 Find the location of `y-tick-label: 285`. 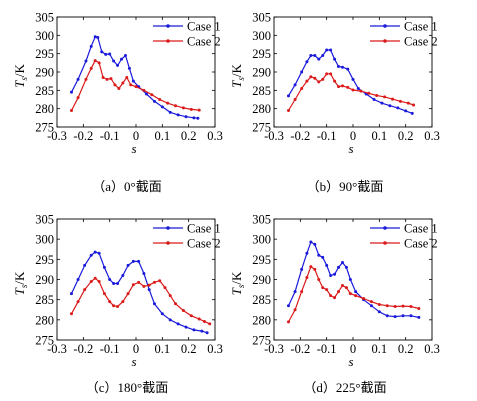

y-tick-label: 285 is located at coordinates (44, 300).